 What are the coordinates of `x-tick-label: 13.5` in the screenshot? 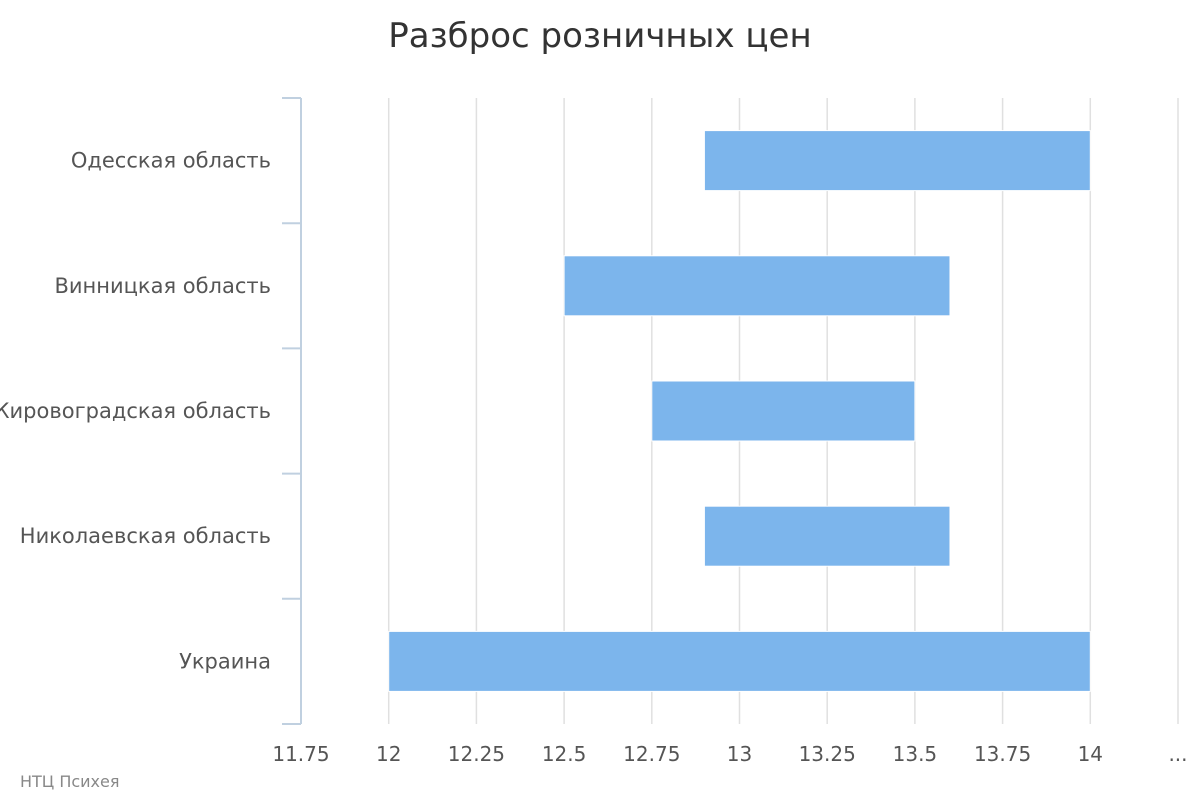 It's located at (915, 754).